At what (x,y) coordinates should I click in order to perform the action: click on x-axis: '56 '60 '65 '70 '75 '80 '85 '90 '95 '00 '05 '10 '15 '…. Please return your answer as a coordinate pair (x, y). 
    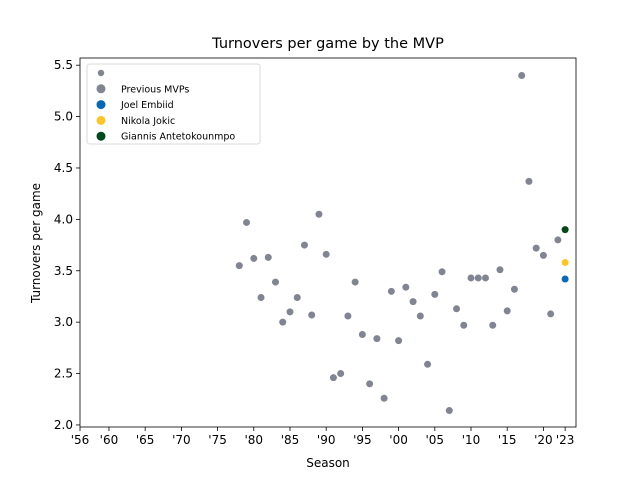
    Looking at the image, I should click on (323, 437).